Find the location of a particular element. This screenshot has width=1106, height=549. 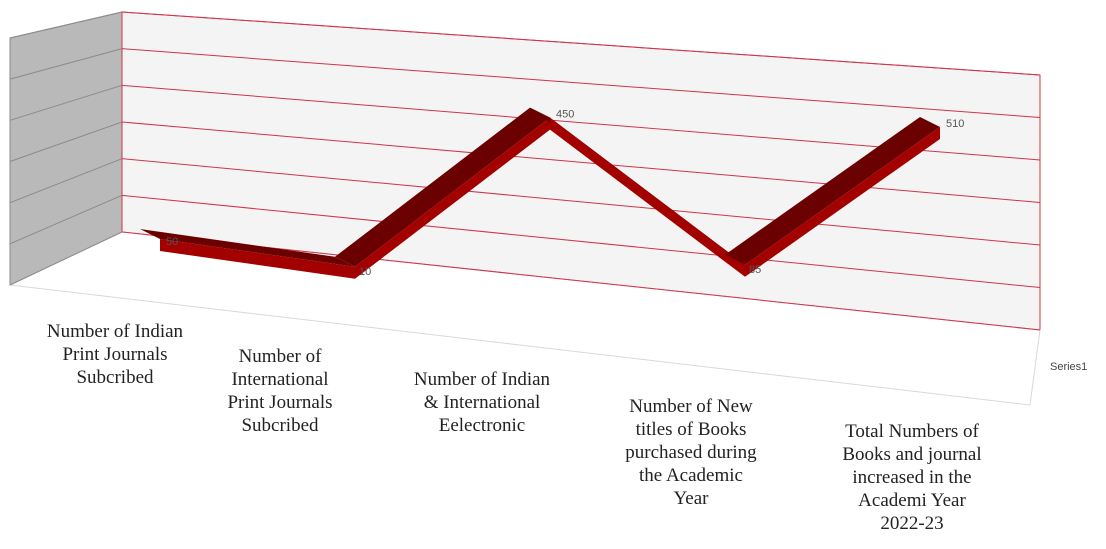

data-label: 10 is located at coordinates (365, 272).